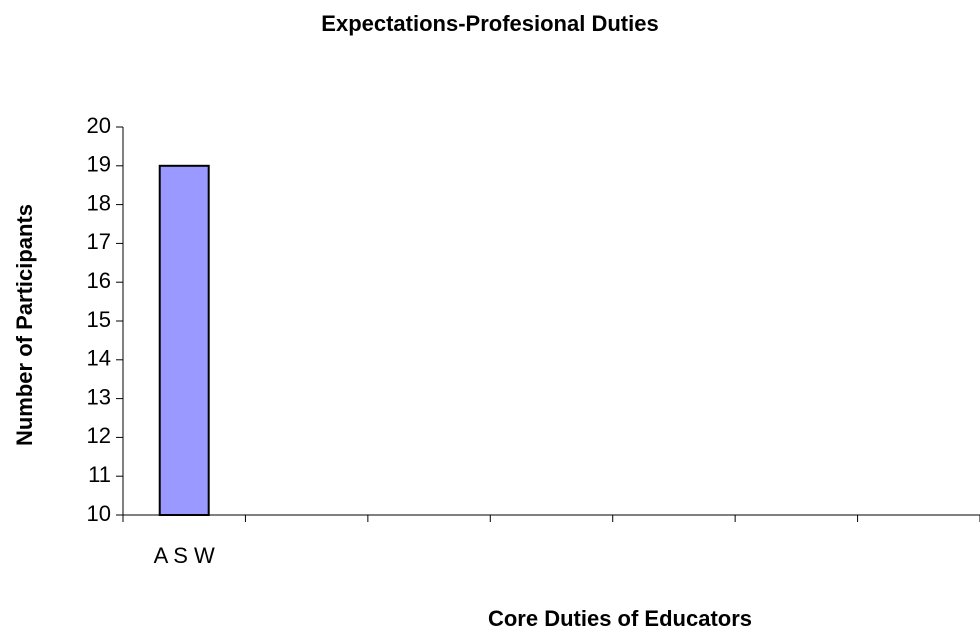 This screenshot has height=637, width=980. What do you see at coordinates (99, 396) in the screenshot?
I see `y-tick-label: 13` at bounding box center [99, 396].